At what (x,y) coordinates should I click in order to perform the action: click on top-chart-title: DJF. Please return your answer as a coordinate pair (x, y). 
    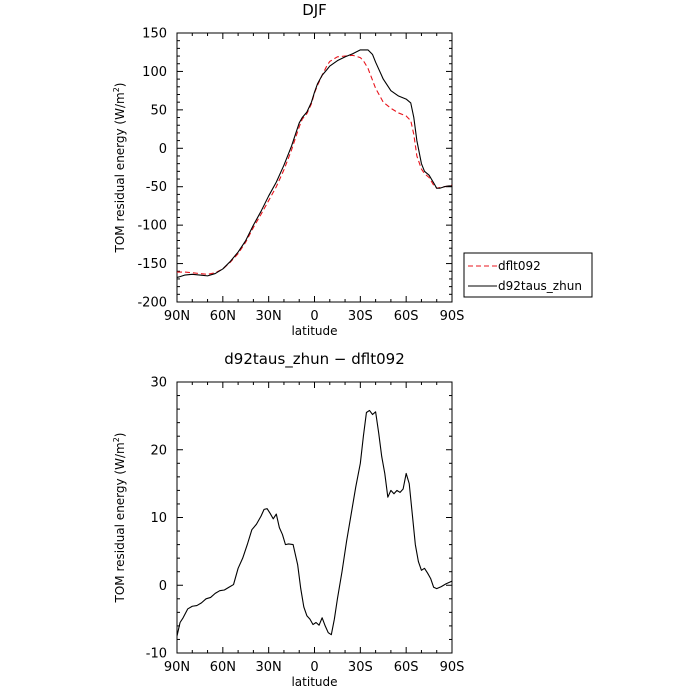
    Looking at the image, I should click on (314, 10).